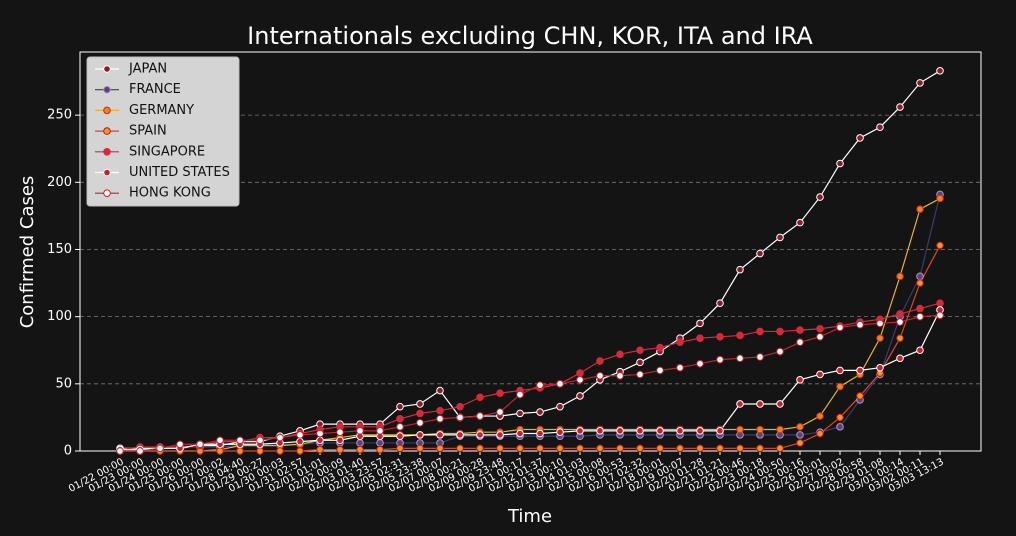  What do you see at coordinates (147, 69) in the screenshot?
I see `legend-label: JAPAN` at bounding box center [147, 69].